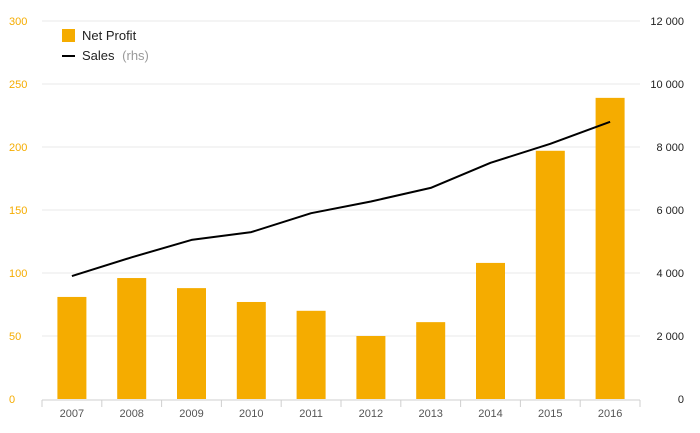 Image resolution: width=700 pixels, height=433 pixels. Describe the element at coordinates (15, 337) in the screenshot. I see `y-left-tick-label: 50` at that location.